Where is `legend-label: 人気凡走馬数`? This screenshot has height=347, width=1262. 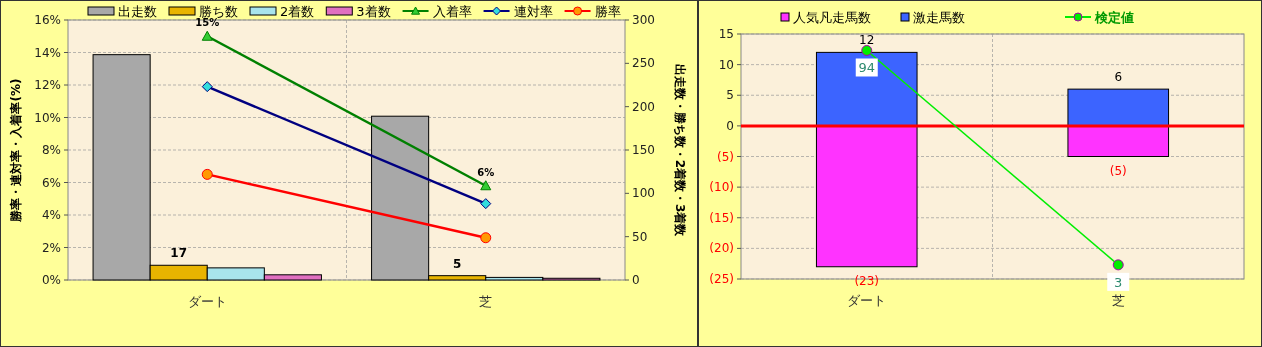 legend-label: 人気凡走馬数 is located at coordinates (832, 17).